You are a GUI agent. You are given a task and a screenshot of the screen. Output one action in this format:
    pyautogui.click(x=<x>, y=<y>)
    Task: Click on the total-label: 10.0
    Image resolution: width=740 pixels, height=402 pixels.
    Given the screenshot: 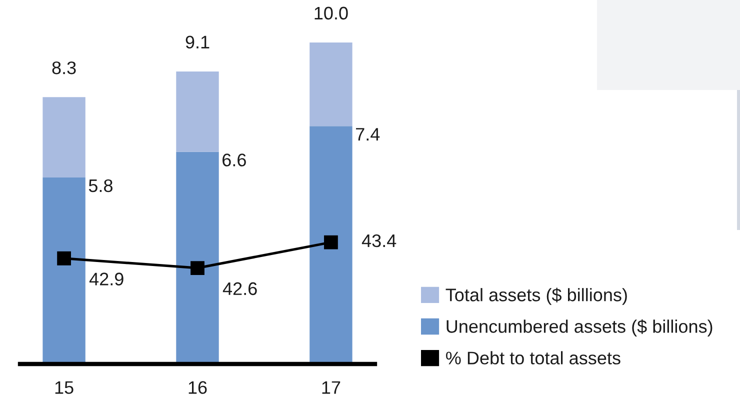 What is the action you would take?
    pyautogui.click(x=331, y=13)
    